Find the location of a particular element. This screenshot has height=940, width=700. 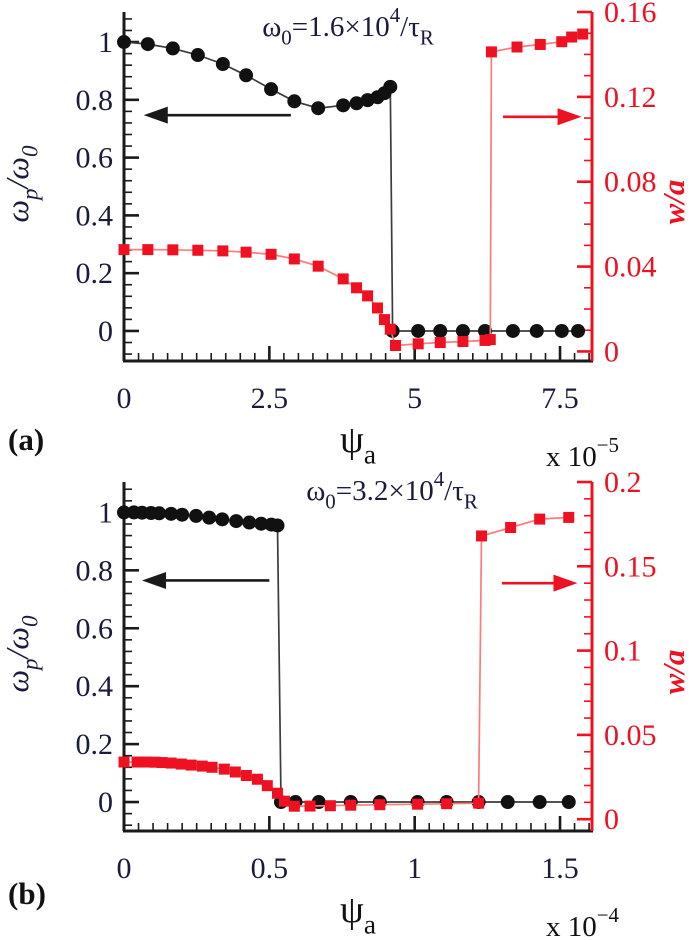

left-axis-arrow is located at coordinates (206, 580).